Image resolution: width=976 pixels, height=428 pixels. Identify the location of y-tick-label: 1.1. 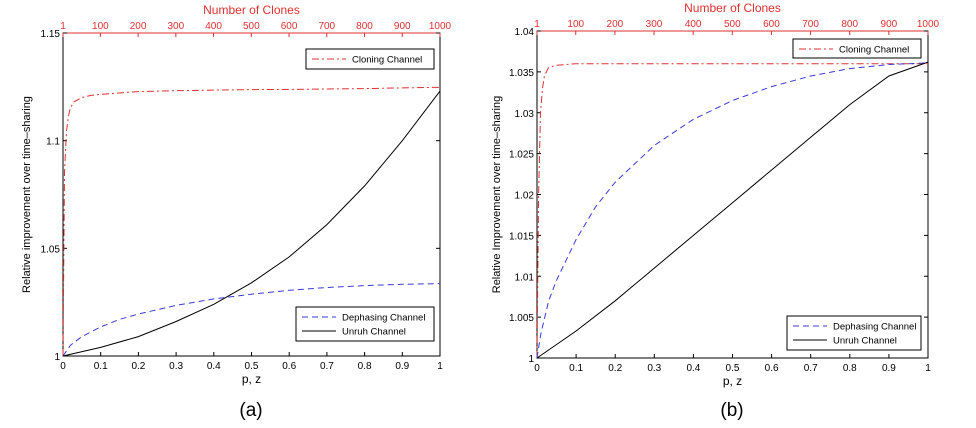
(53, 142).